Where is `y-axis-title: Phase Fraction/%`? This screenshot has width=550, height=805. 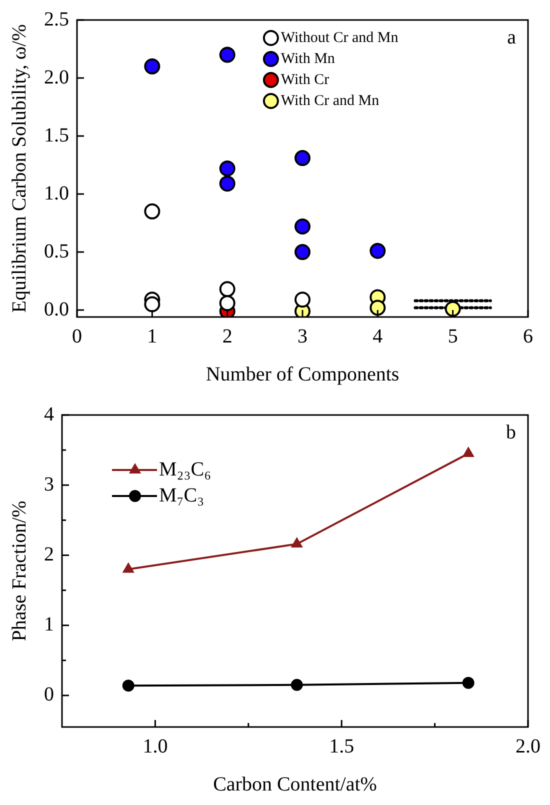 y-axis-title: Phase Fraction/% is located at coordinates (19, 571).